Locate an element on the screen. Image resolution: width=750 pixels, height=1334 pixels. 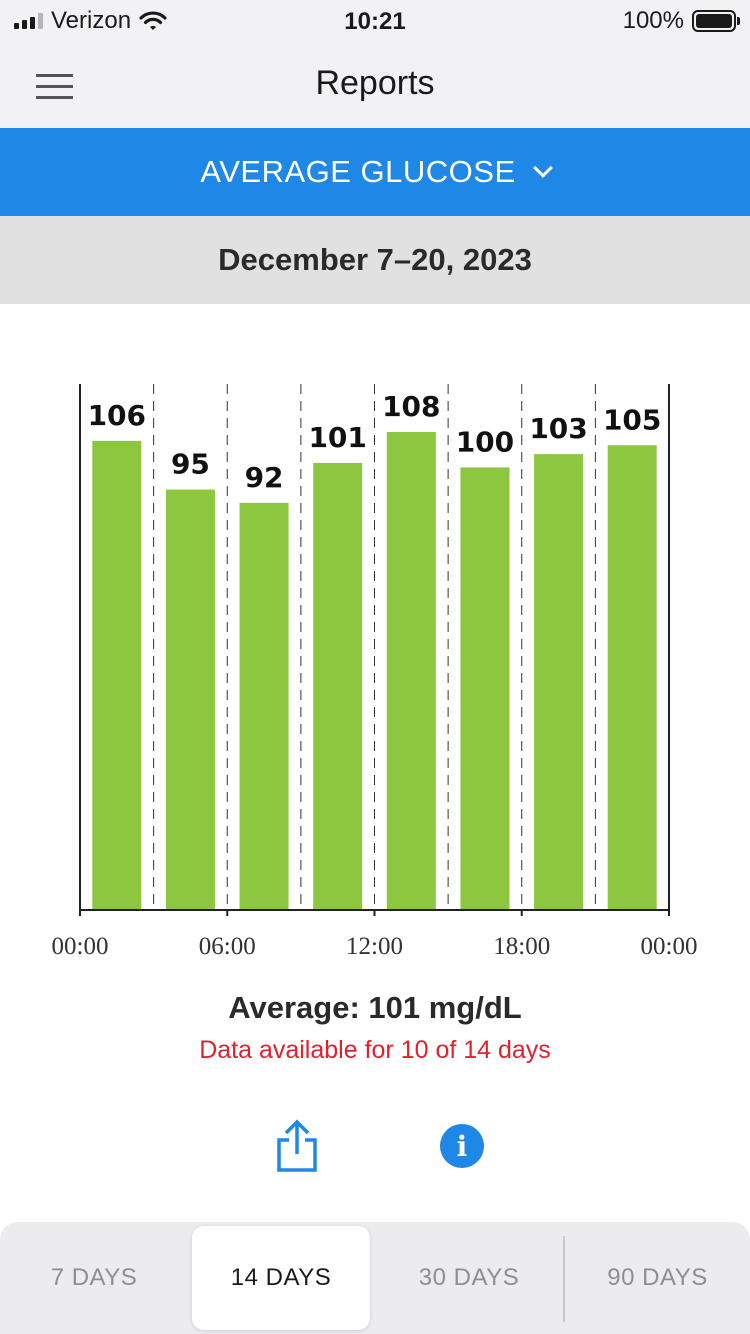
status-left: Verizon is located at coordinates (90, 20).